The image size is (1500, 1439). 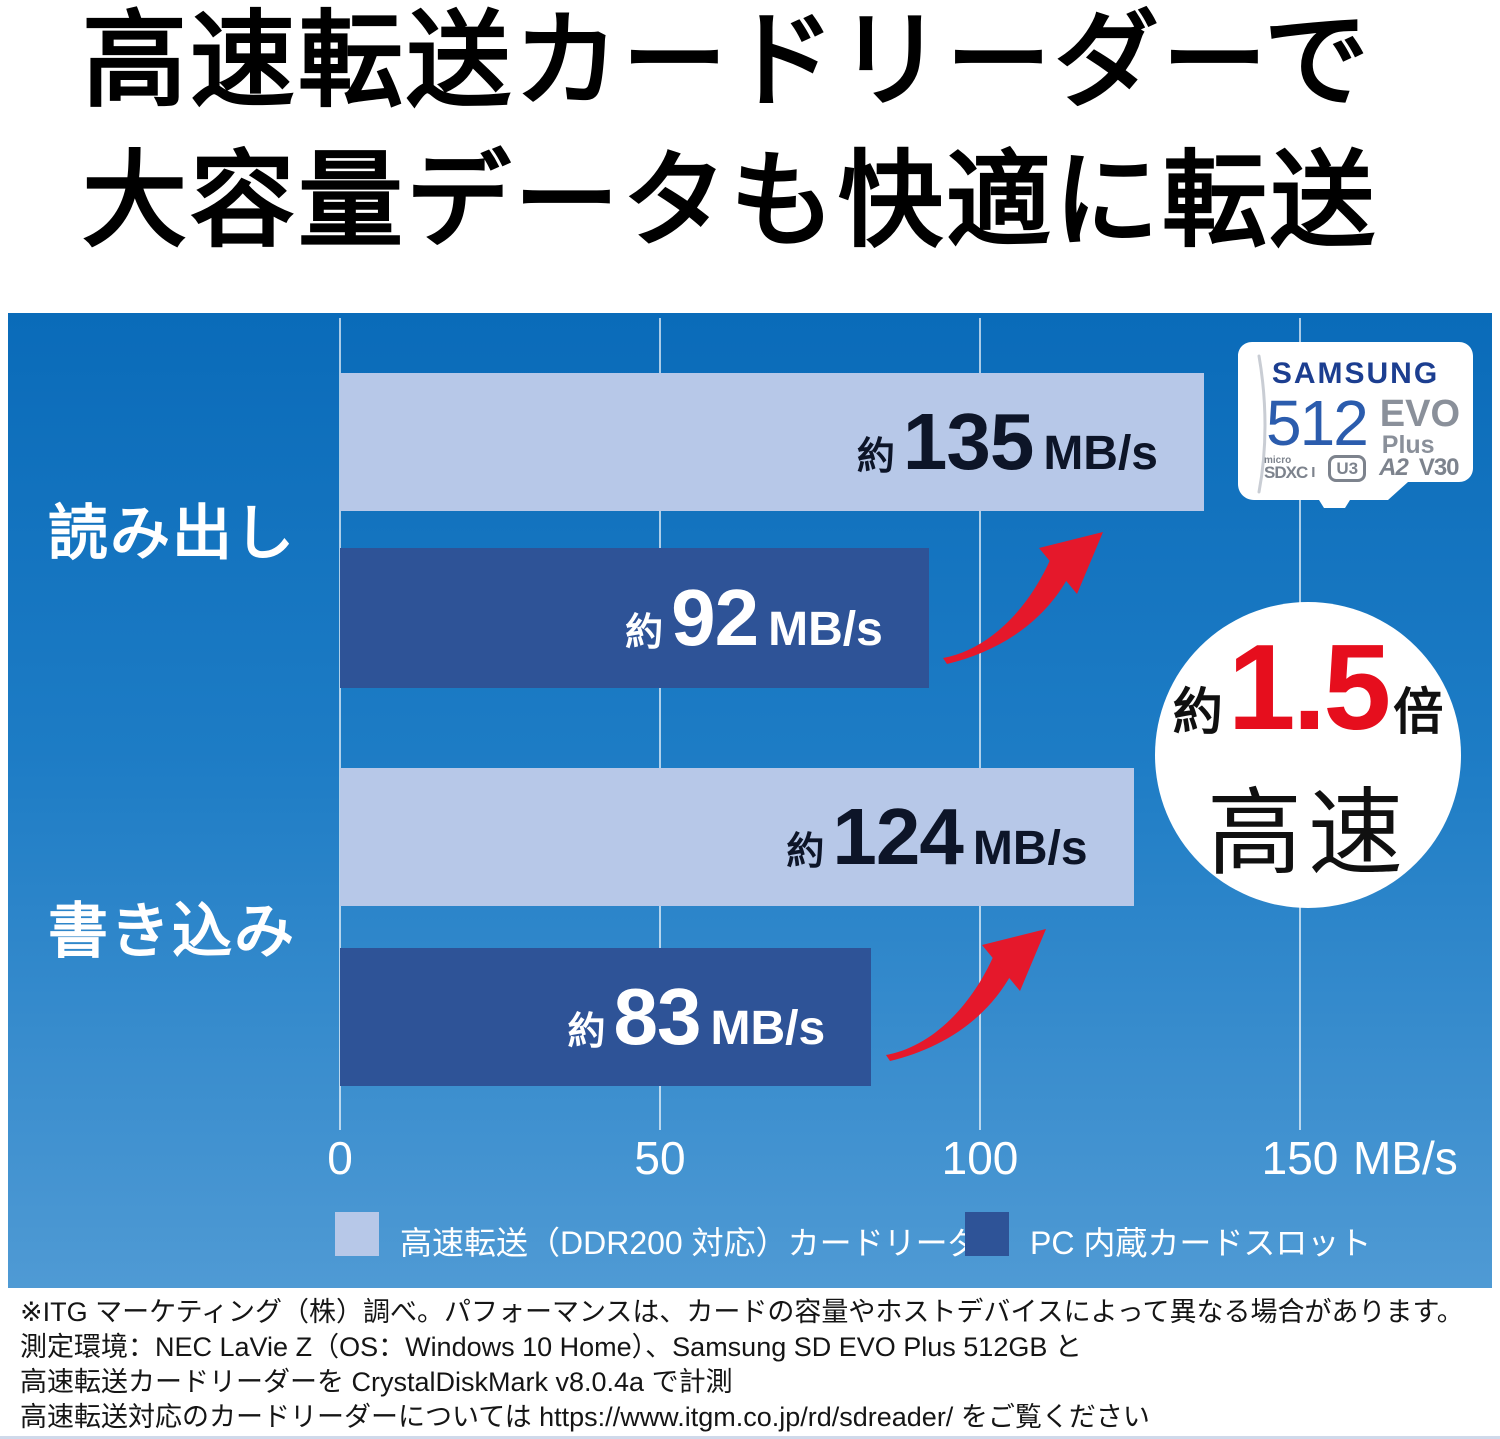 What do you see at coordinates (1300, 1158) in the screenshot?
I see `x-tick-150: 150` at bounding box center [1300, 1158].